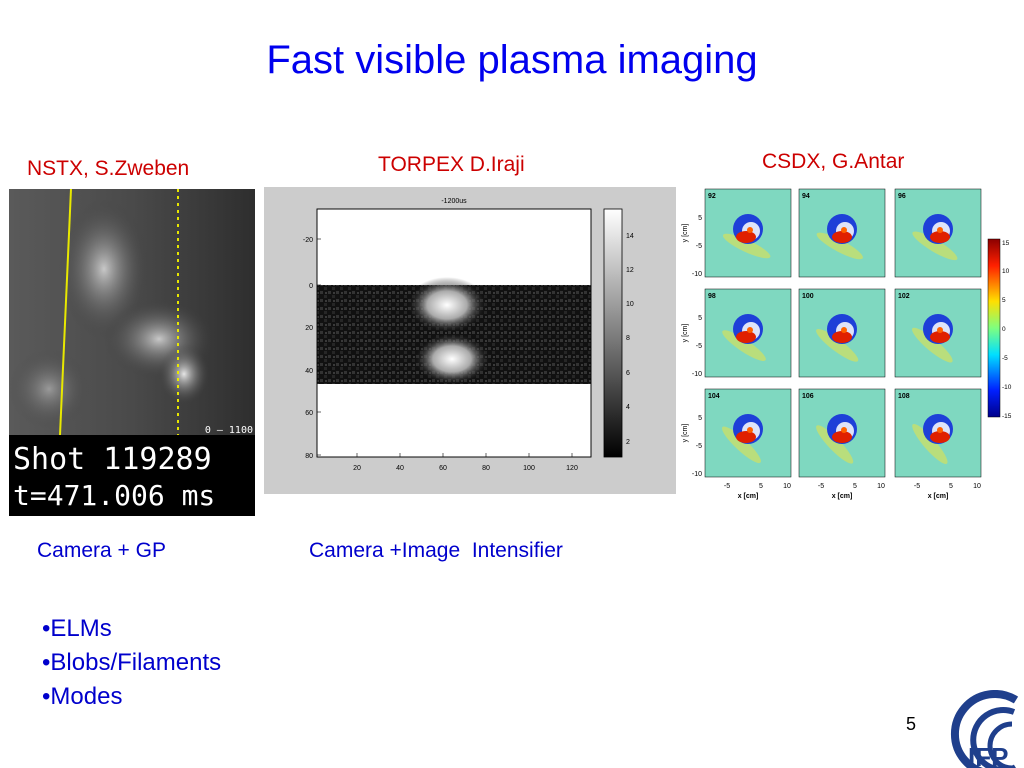 This screenshot has height=768, width=1024. What do you see at coordinates (1007, 416) in the screenshot?
I see `csdx-colorbar-tick-label: -15` at bounding box center [1007, 416].